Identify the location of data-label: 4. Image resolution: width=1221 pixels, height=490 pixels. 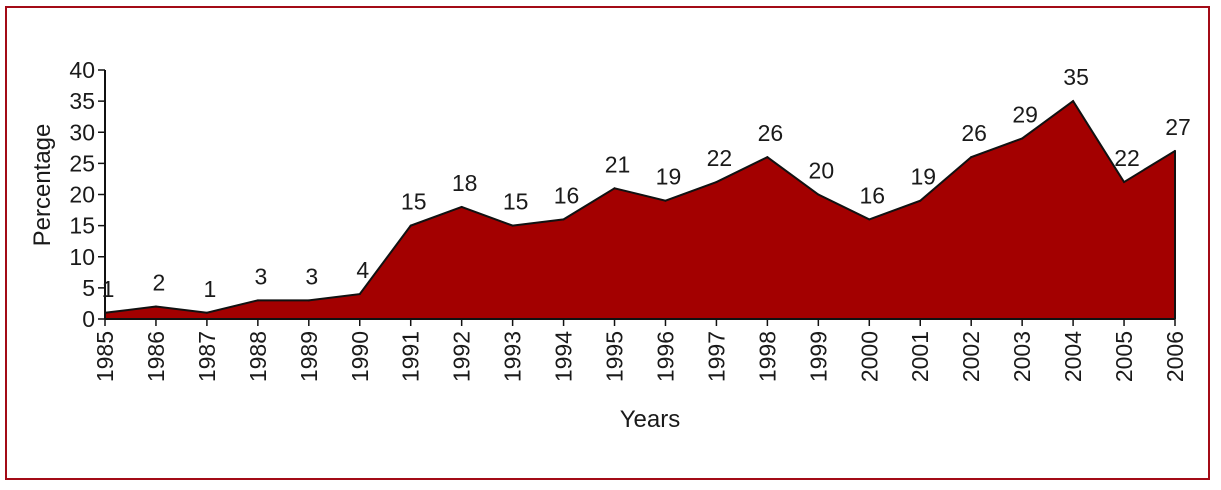
(362, 270).